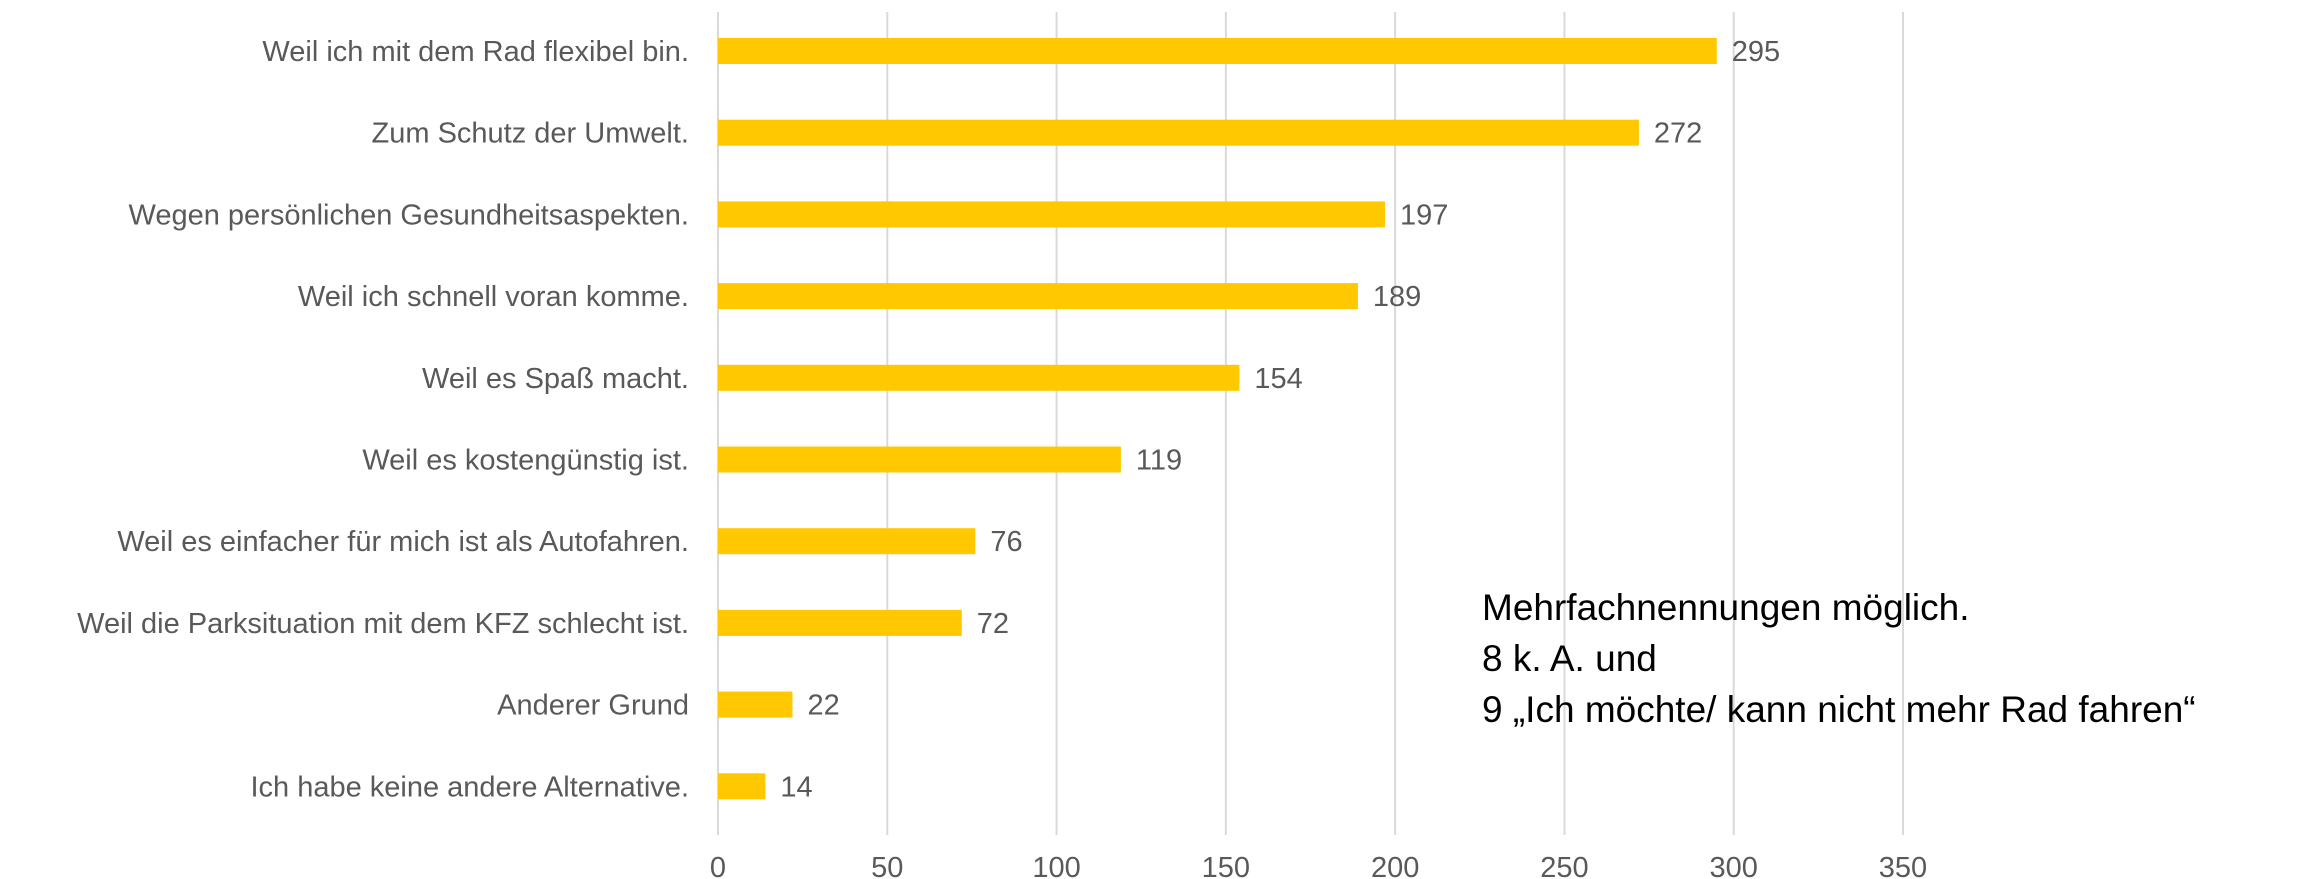 This screenshot has width=2310, height=879. Describe the element at coordinates (718, 865) in the screenshot. I see `x-tick-label: 0` at that location.